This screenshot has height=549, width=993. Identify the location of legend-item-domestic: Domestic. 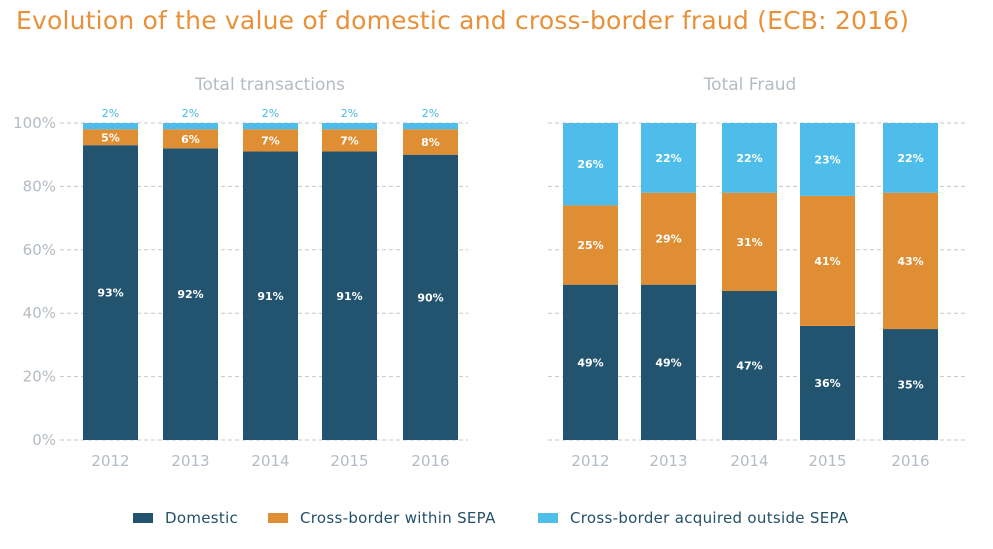
(185, 518).